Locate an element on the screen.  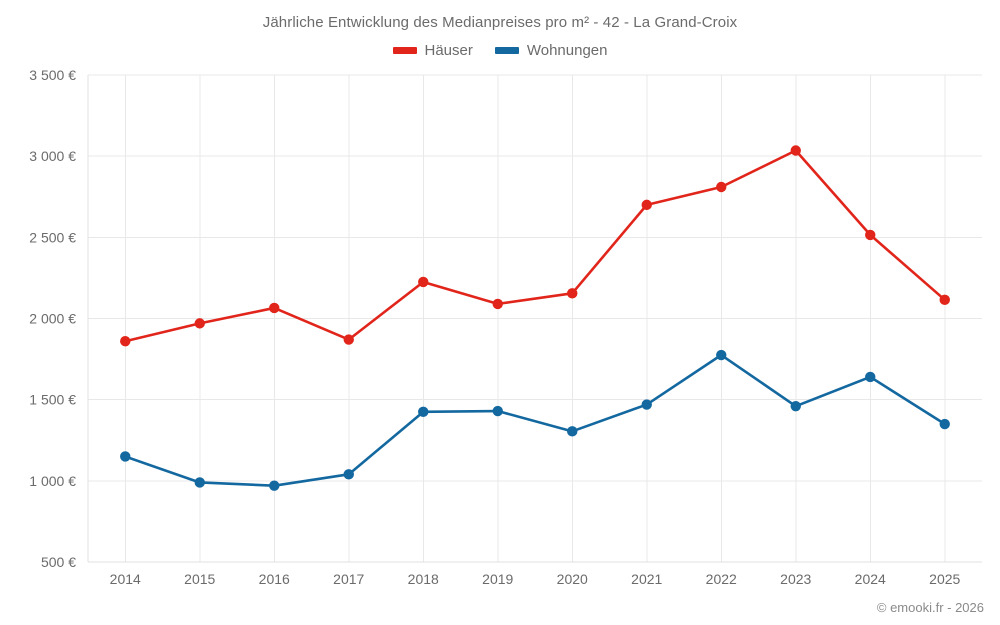
data-point-h-user-2023 is located at coordinates (795, 150).